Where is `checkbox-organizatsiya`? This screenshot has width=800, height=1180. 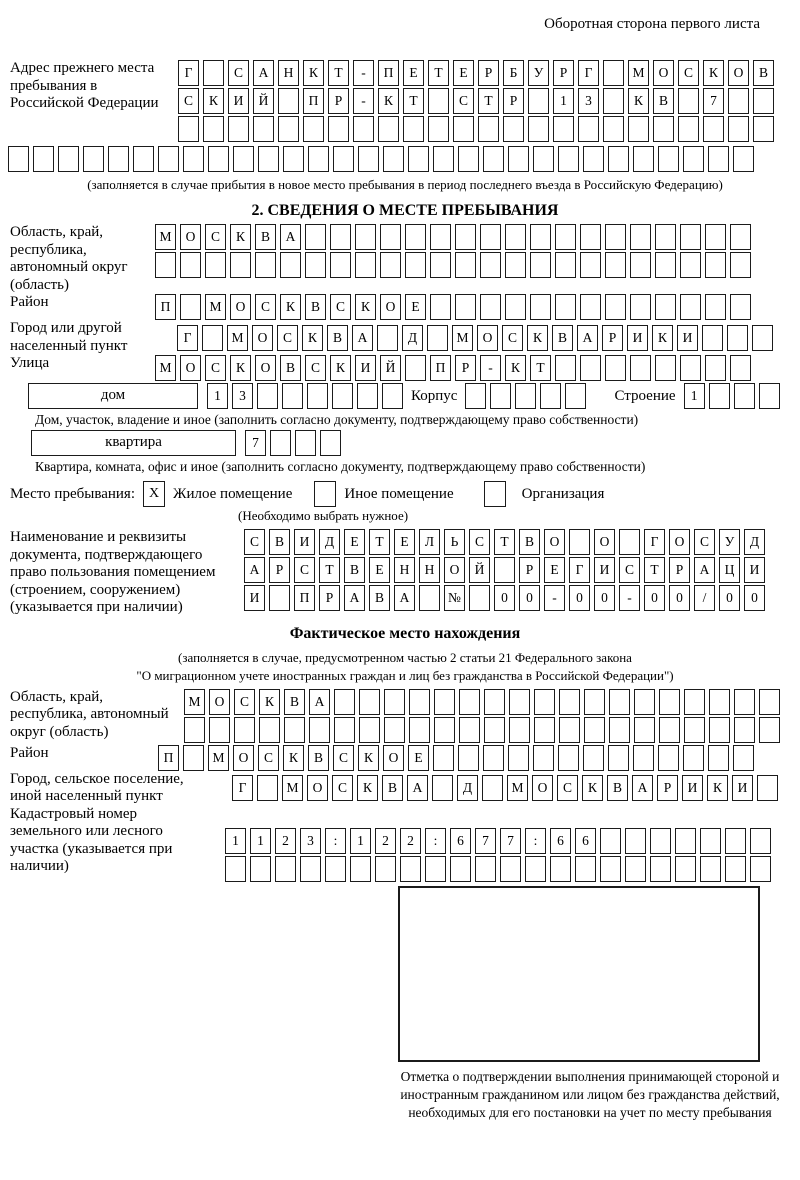 checkbox-organizatsiya is located at coordinates (494, 494).